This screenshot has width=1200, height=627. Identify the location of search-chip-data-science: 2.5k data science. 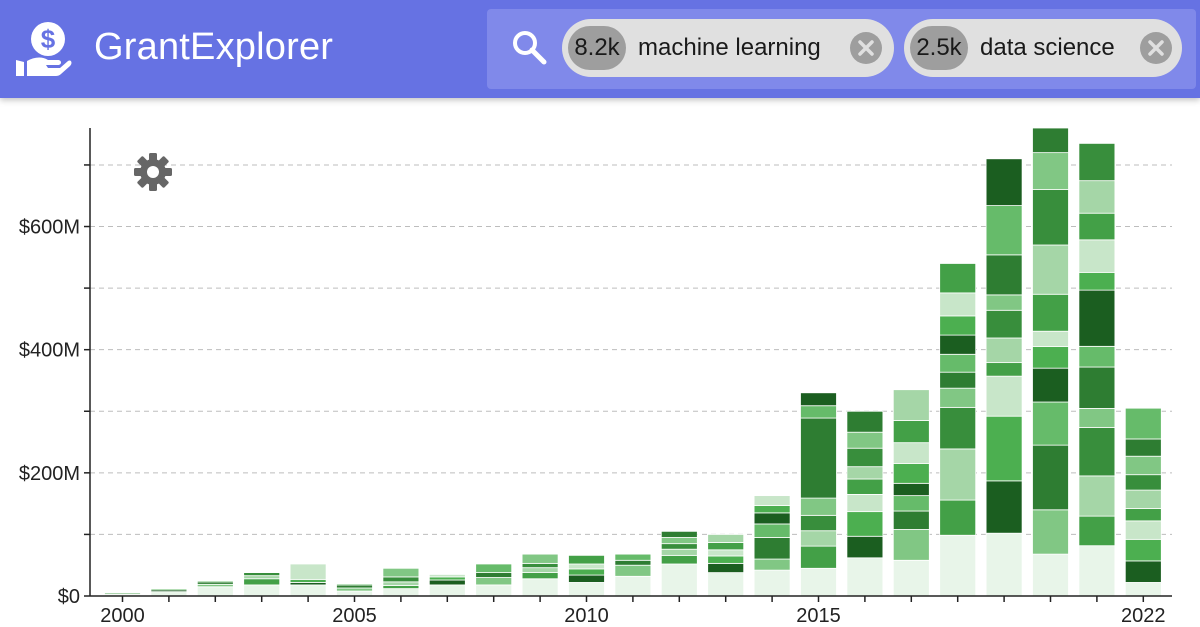
(1043, 48).